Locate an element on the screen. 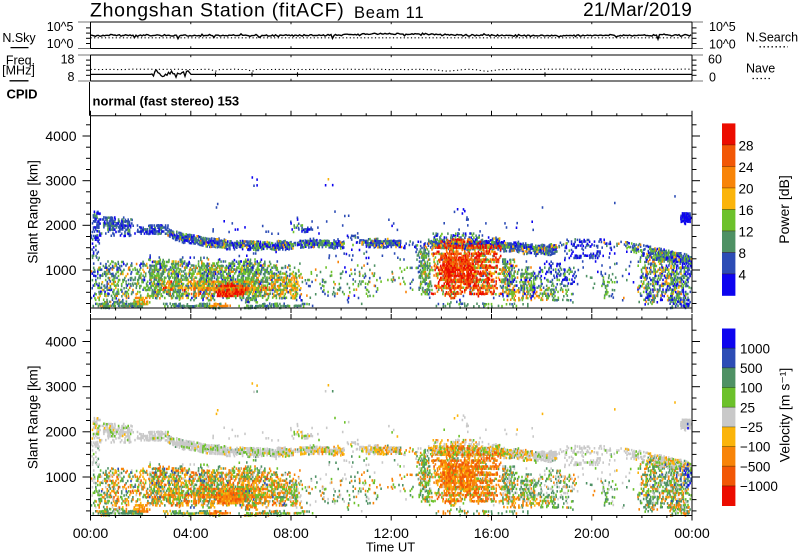  svg-text: −100 is located at coordinates (755, 447).